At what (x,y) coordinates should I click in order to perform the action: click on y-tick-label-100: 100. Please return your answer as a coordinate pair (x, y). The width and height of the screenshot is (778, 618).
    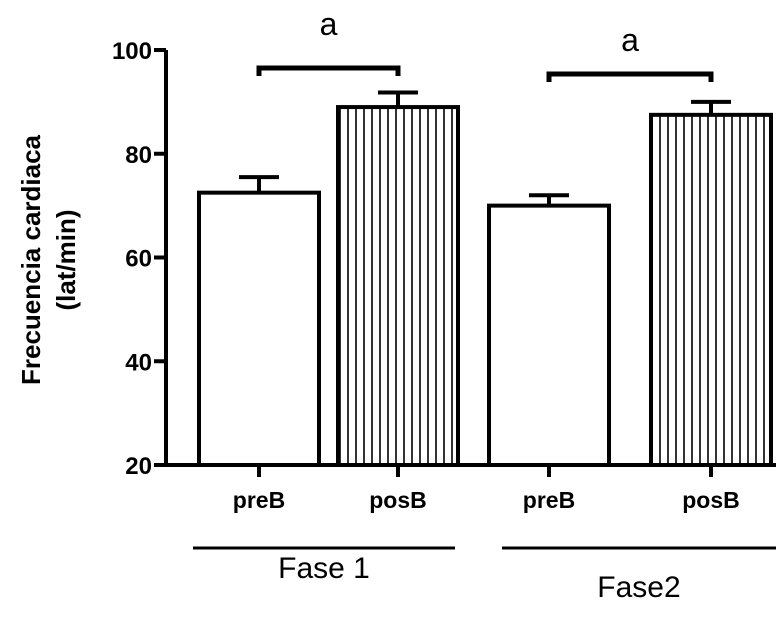
    Looking at the image, I should click on (132, 51).